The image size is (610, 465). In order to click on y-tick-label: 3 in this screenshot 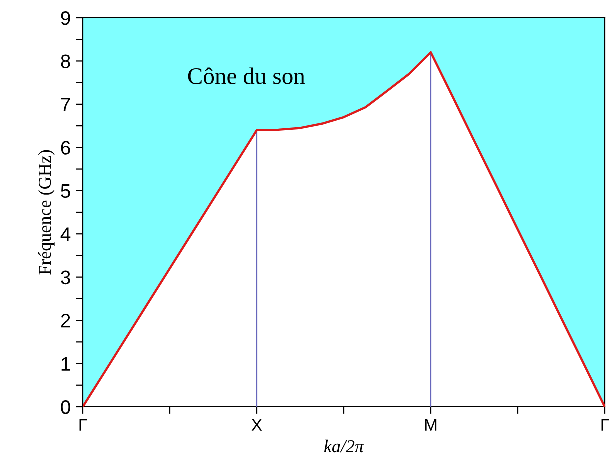, I will do `click(65, 277)`.